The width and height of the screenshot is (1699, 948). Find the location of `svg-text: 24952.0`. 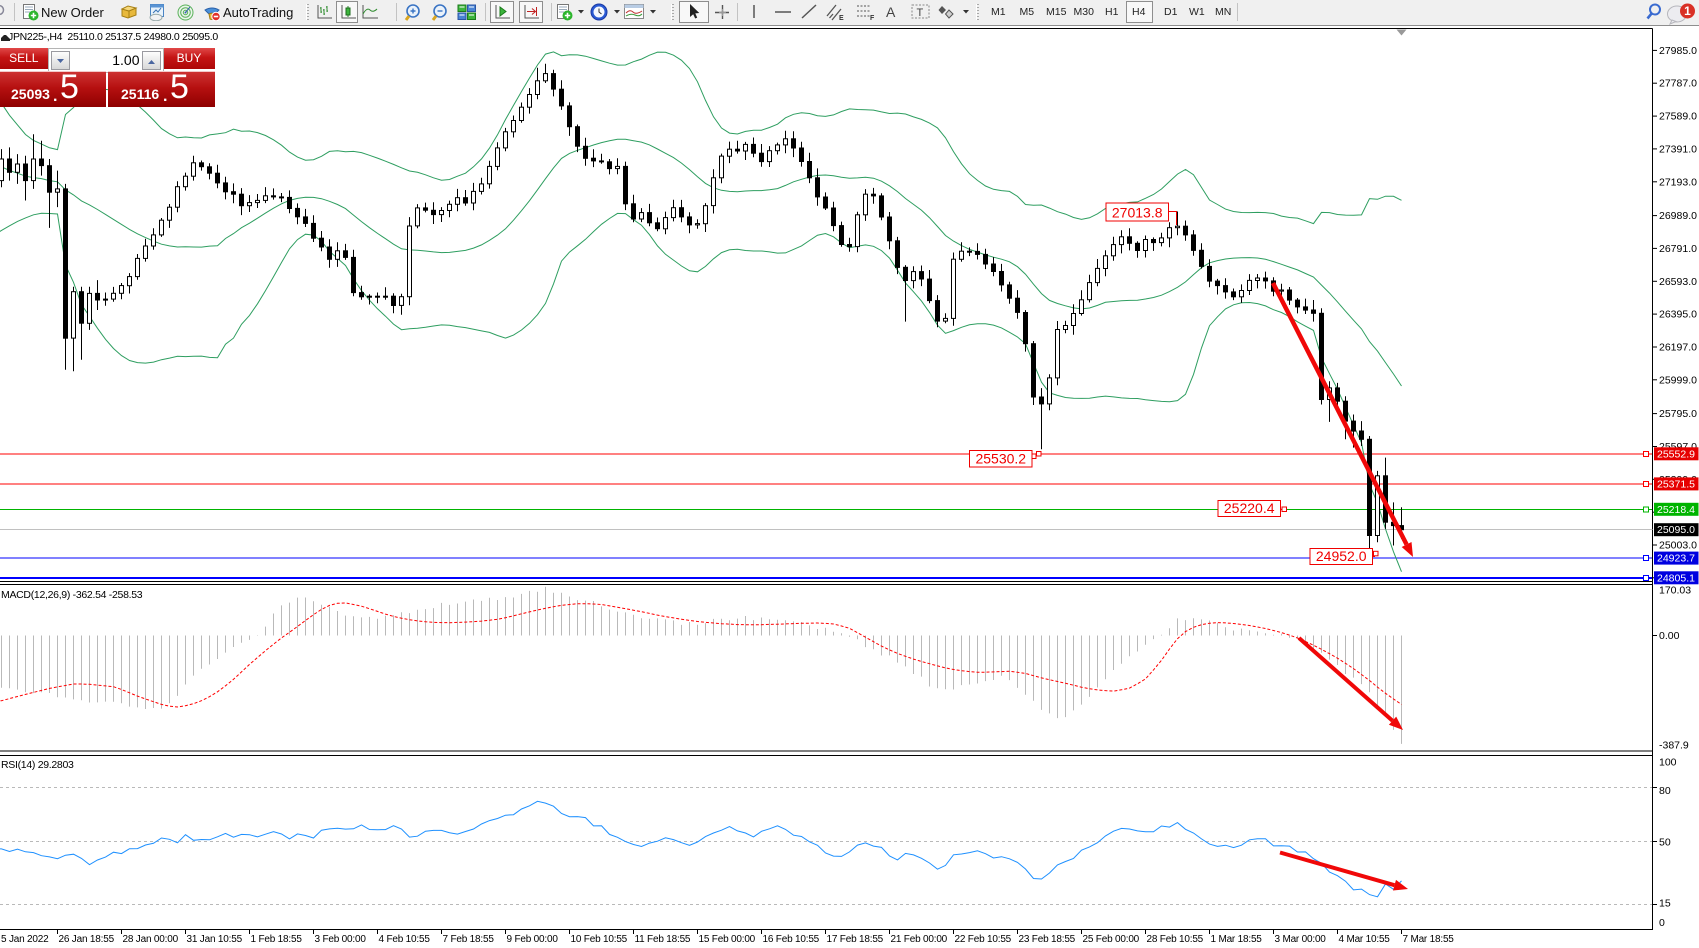

svg-text: 24952.0 is located at coordinates (1341, 556).